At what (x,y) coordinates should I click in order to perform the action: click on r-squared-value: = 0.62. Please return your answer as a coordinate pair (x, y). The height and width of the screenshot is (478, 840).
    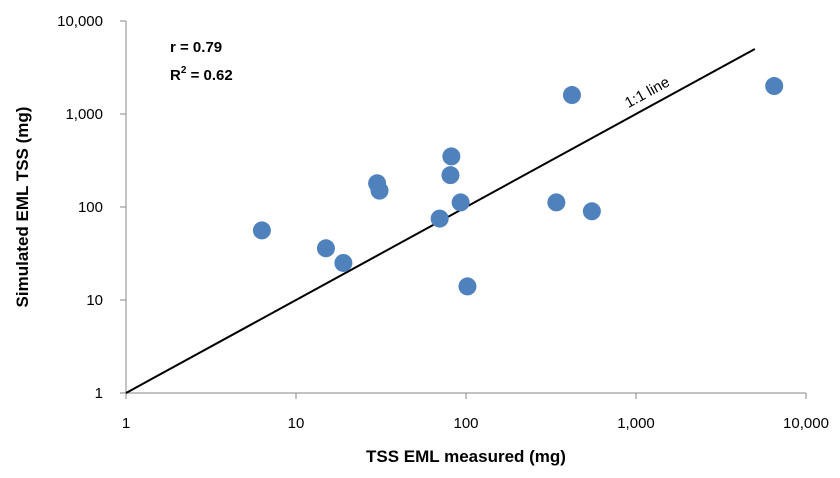
    Looking at the image, I should click on (209, 75).